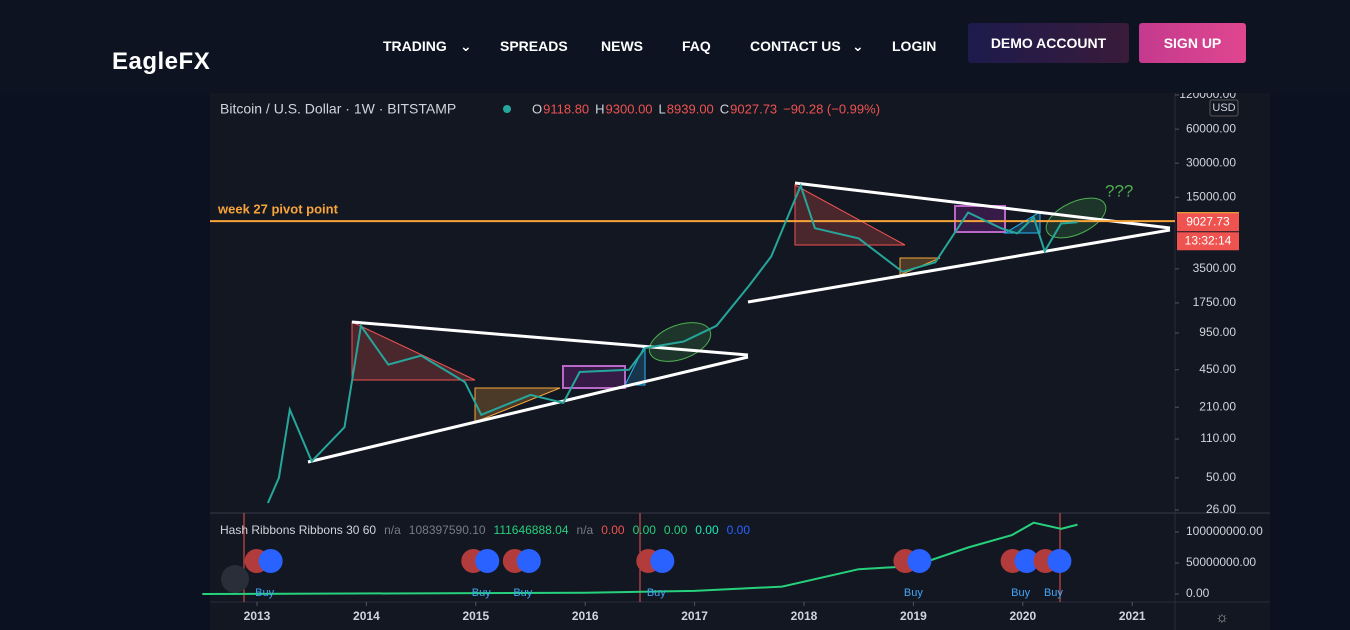  Describe the element at coordinates (338, 109) in the screenshot. I see `symbol: Bitcoin / U.S. Dollar · 1W · BITSTAMP` at that location.